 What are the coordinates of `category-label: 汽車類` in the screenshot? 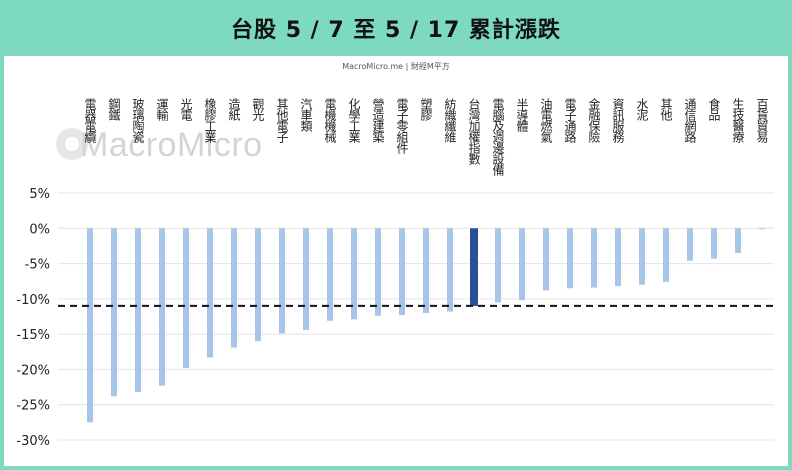 It's located at (306, 115).